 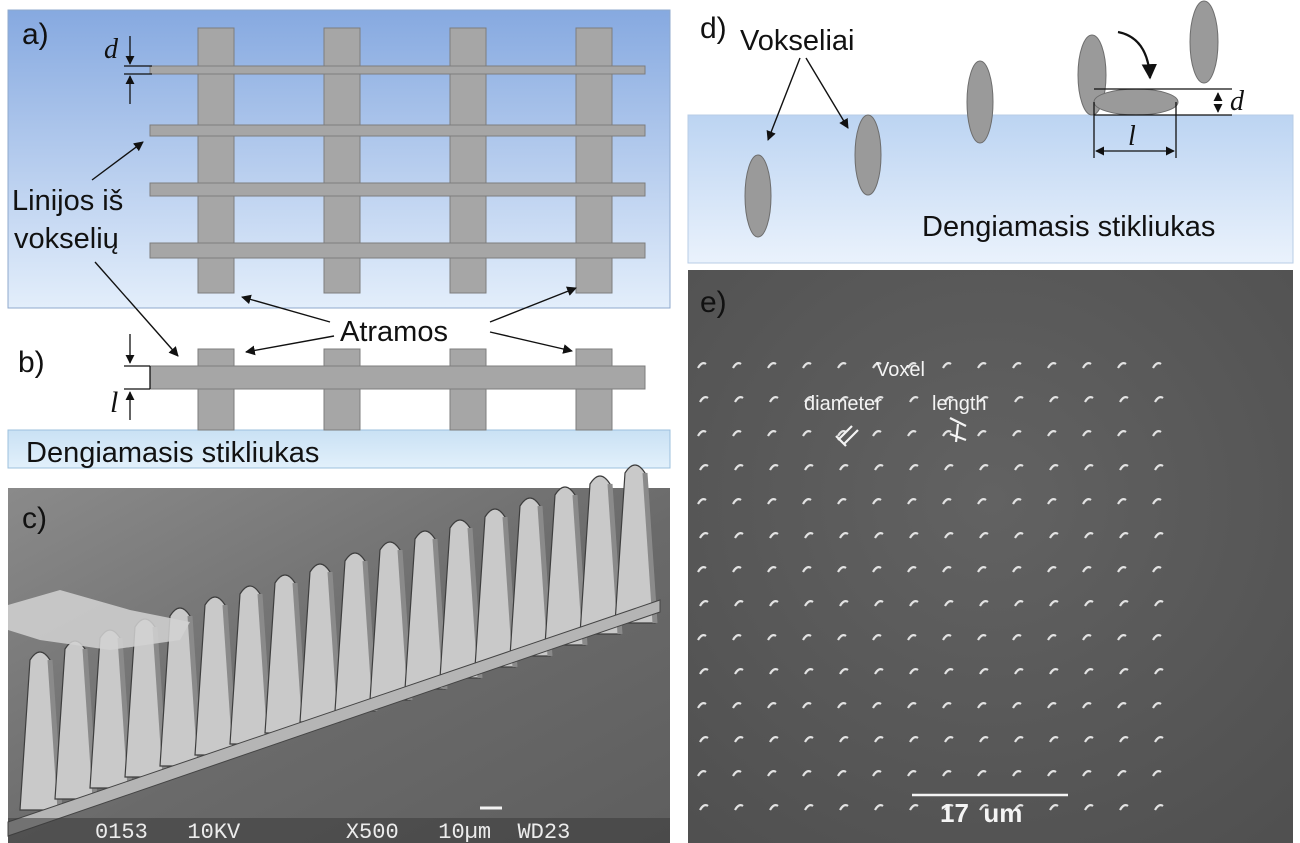 I want to click on dimension-d-d, so click(x=1163, y=102).